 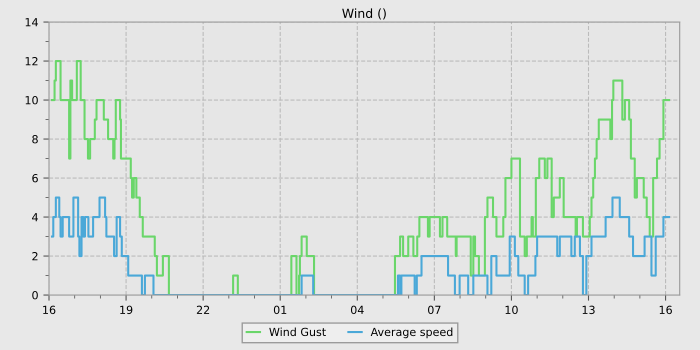 What do you see at coordinates (203, 310) in the screenshot?
I see `x-tick-label: 22` at bounding box center [203, 310].